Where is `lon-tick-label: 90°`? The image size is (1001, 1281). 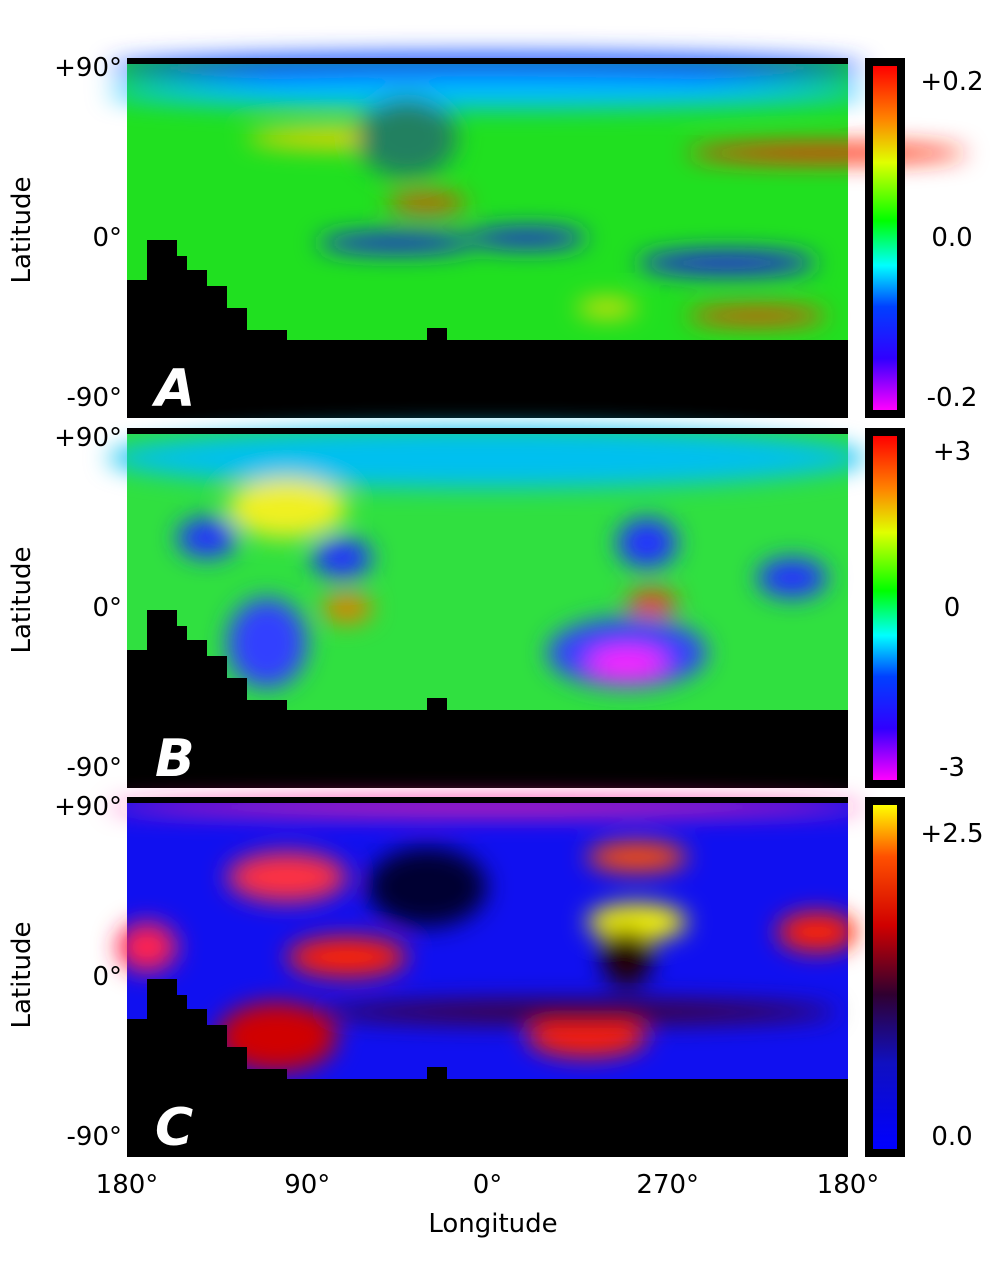
lon-tick-label: 90° is located at coordinates (307, 1185).